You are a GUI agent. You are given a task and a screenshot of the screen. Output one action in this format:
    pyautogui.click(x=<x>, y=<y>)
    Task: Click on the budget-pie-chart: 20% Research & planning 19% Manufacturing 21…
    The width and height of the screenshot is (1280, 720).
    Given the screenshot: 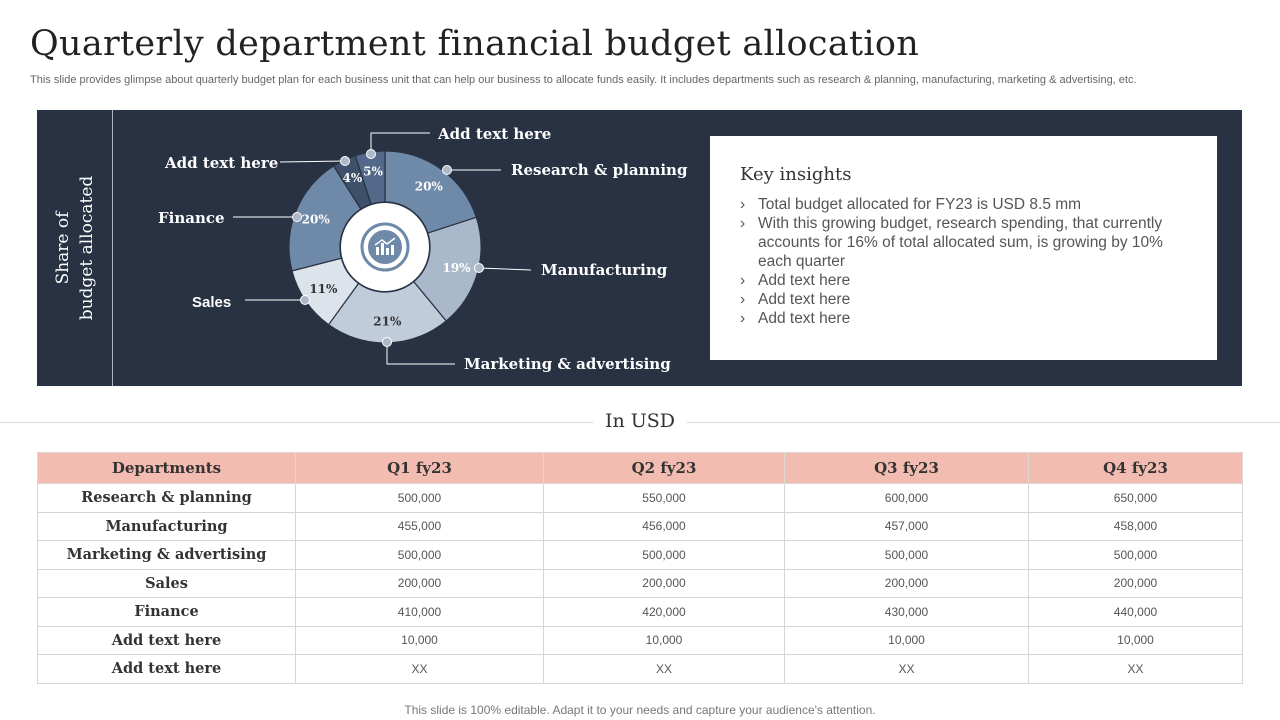 What is the action you would take?
    pyautogui.click(x=423, y=249)
    